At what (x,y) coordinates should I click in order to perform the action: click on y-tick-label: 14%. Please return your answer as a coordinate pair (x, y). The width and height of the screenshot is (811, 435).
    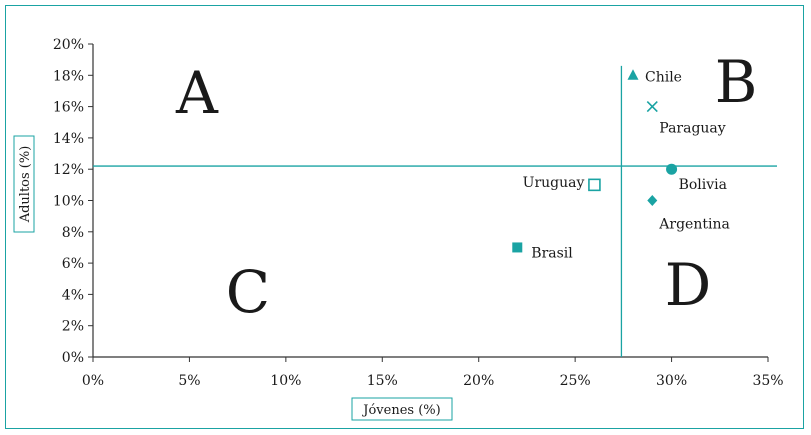
    Looking at the image, I should click on (68, 139).